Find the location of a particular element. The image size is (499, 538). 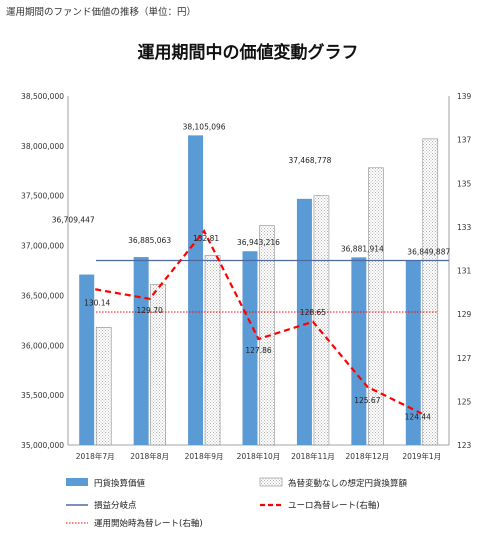

fx-data-label: 124.44 is located at coordinates (418, 417).